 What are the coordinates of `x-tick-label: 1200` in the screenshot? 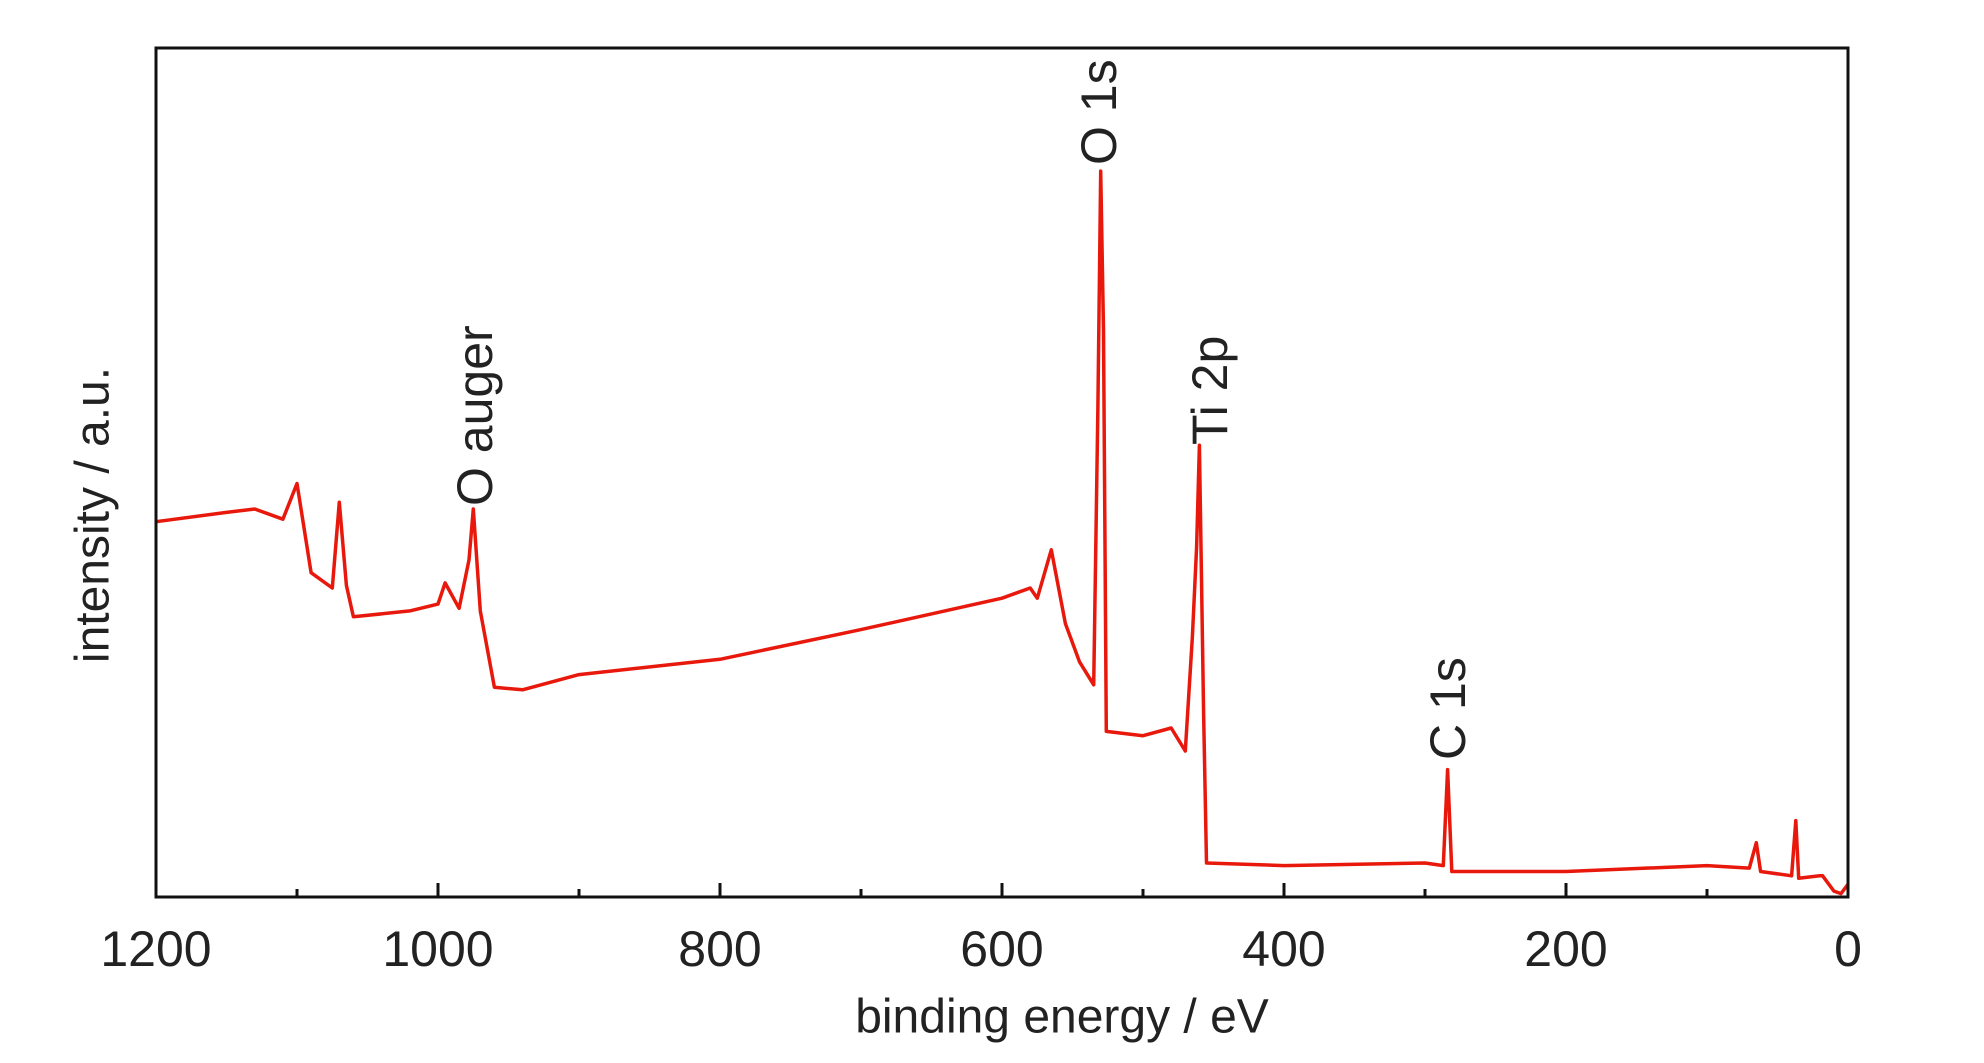 It's located at (155, 949).